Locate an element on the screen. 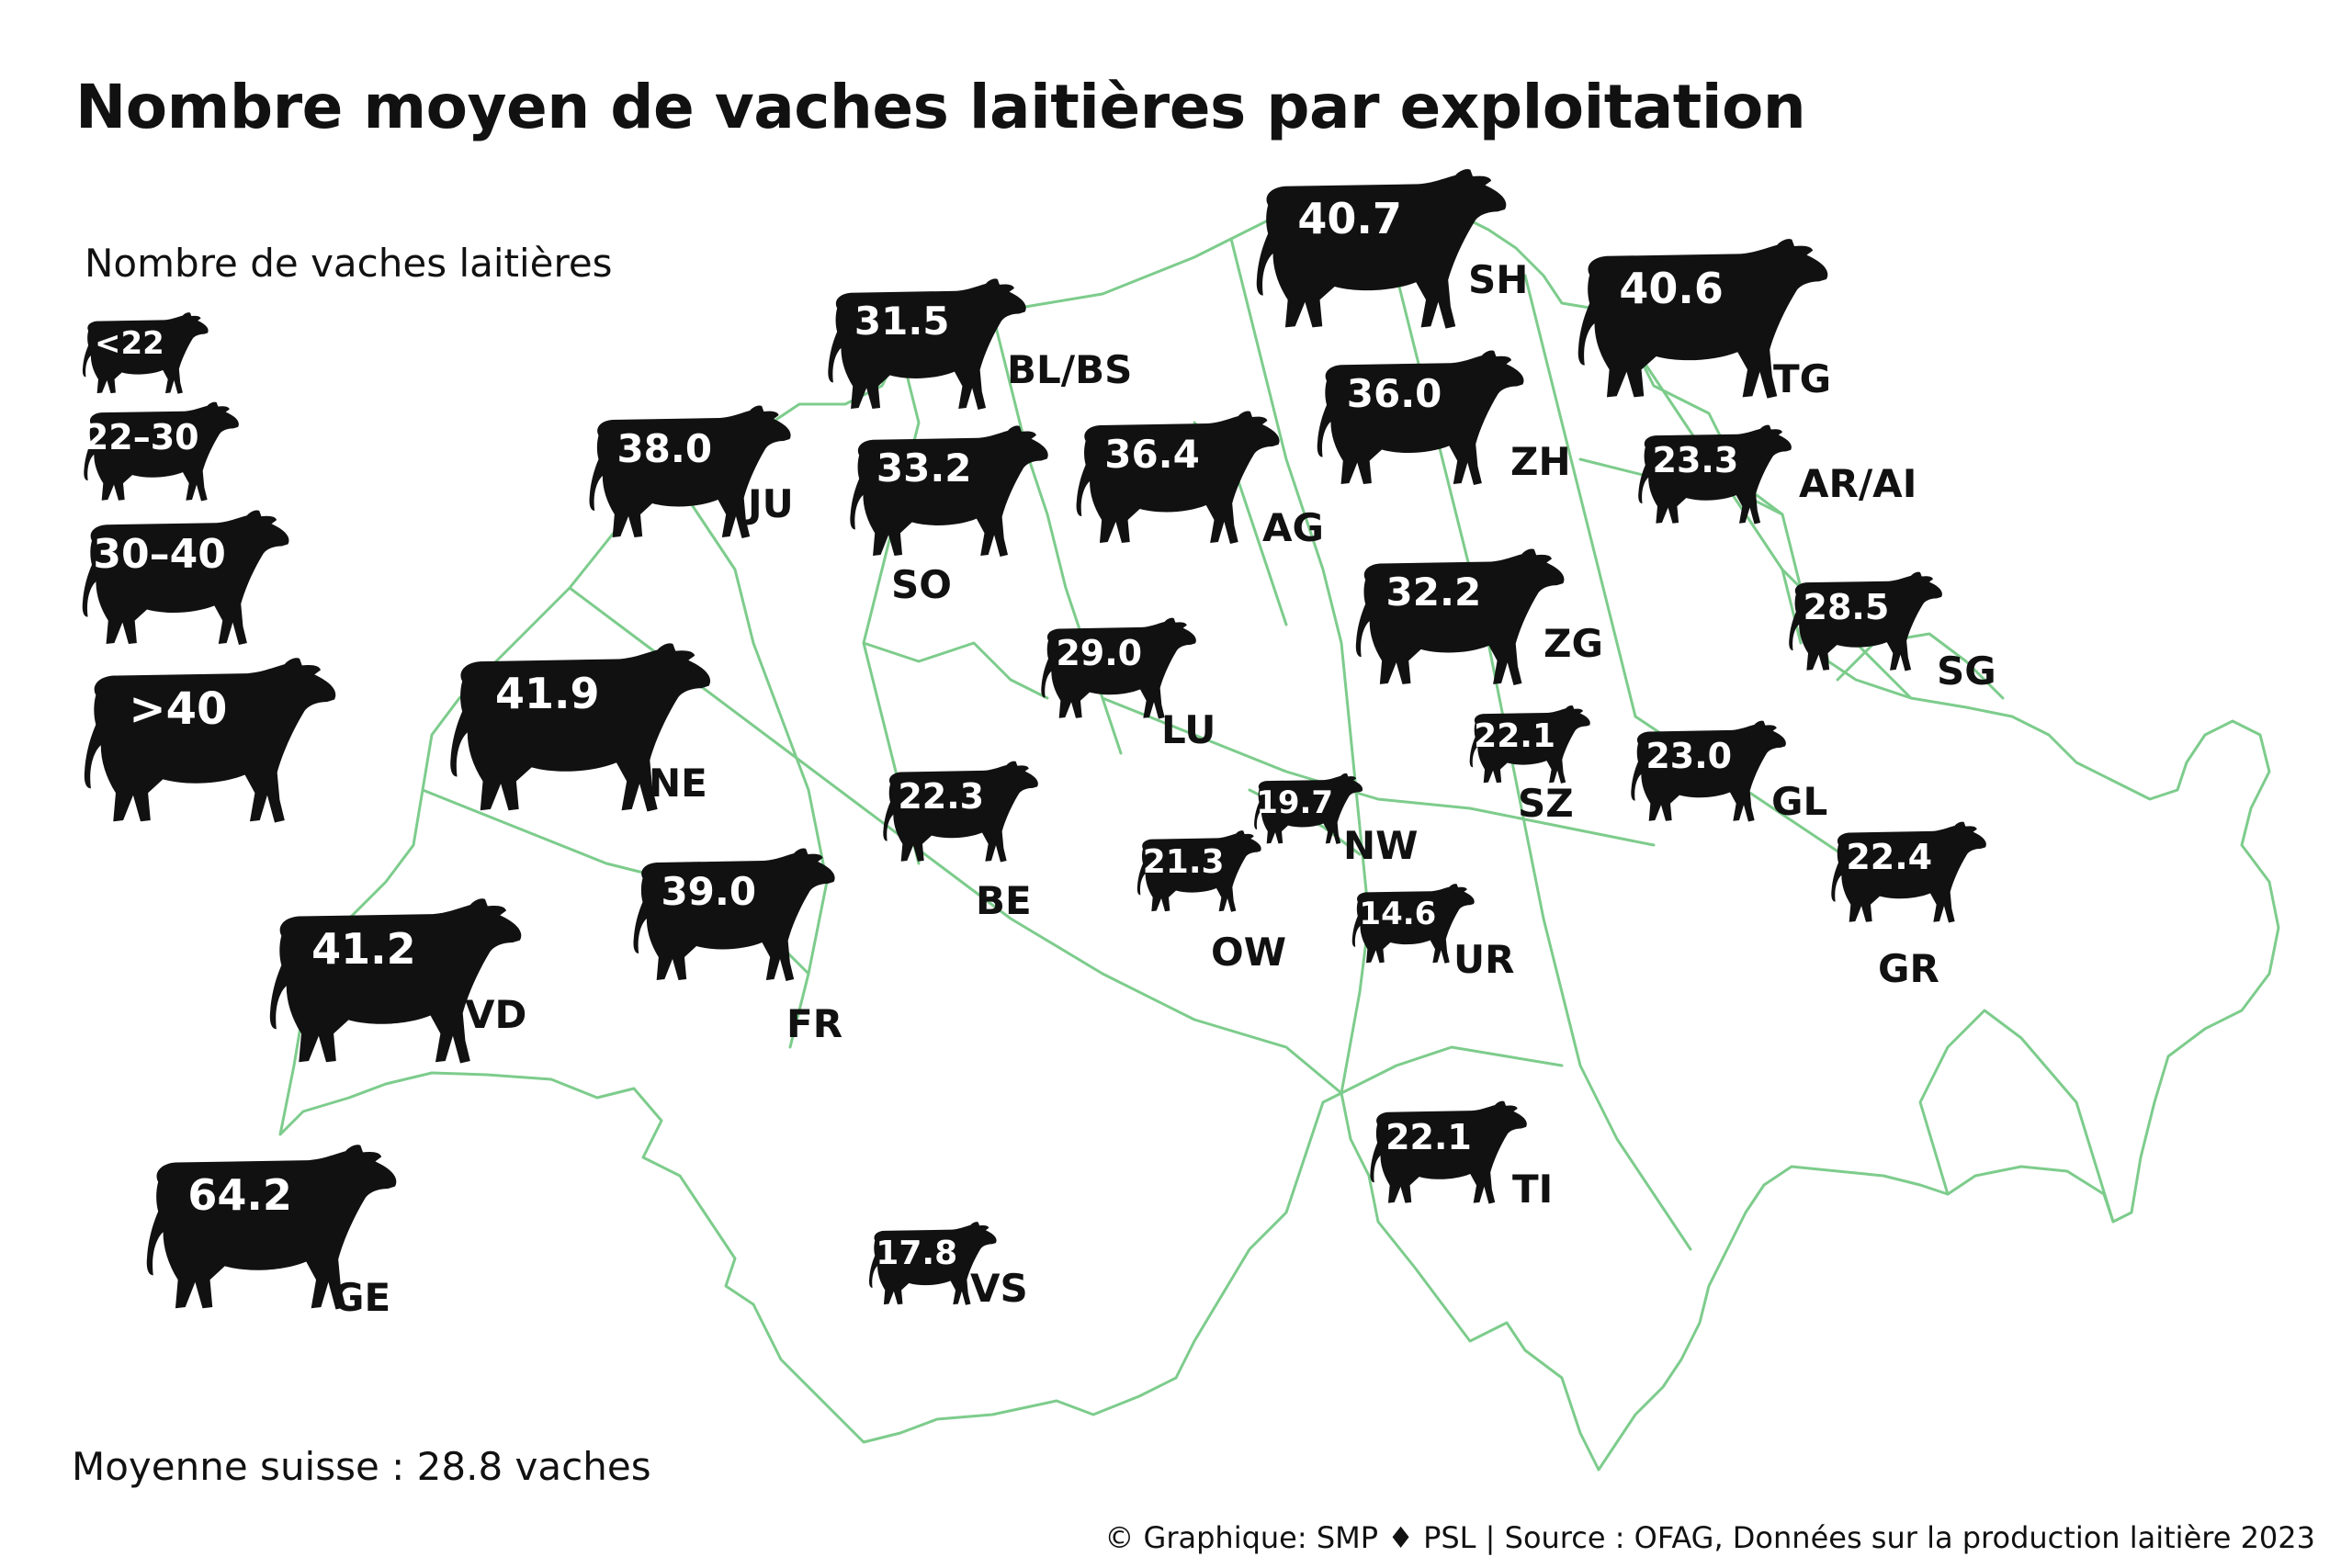 The height and width of the screenshot is (1568, 2352). cow-ne: 41.9 is located at coordinates (578, 726).